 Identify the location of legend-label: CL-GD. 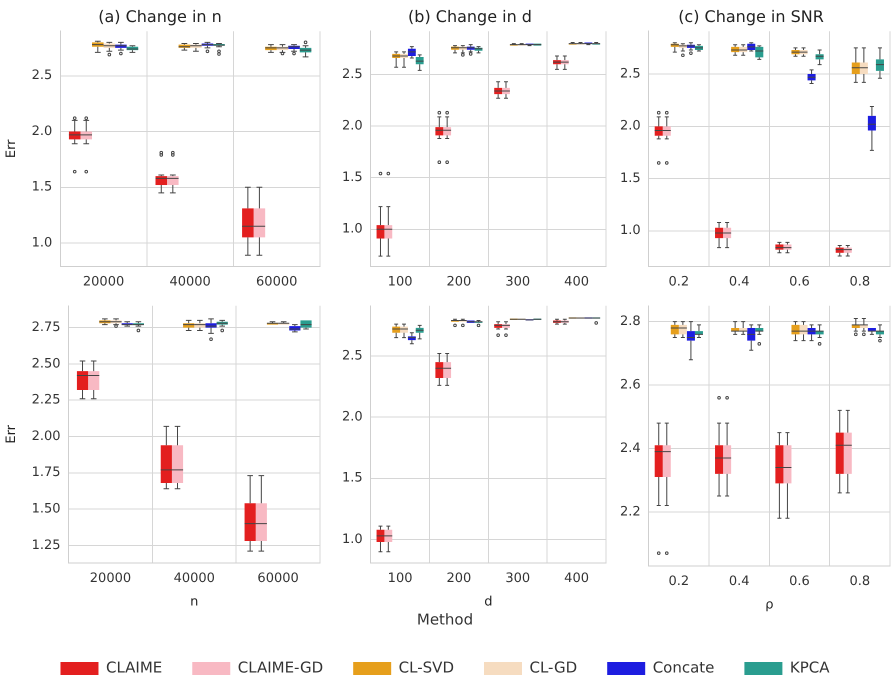
(553, 667).